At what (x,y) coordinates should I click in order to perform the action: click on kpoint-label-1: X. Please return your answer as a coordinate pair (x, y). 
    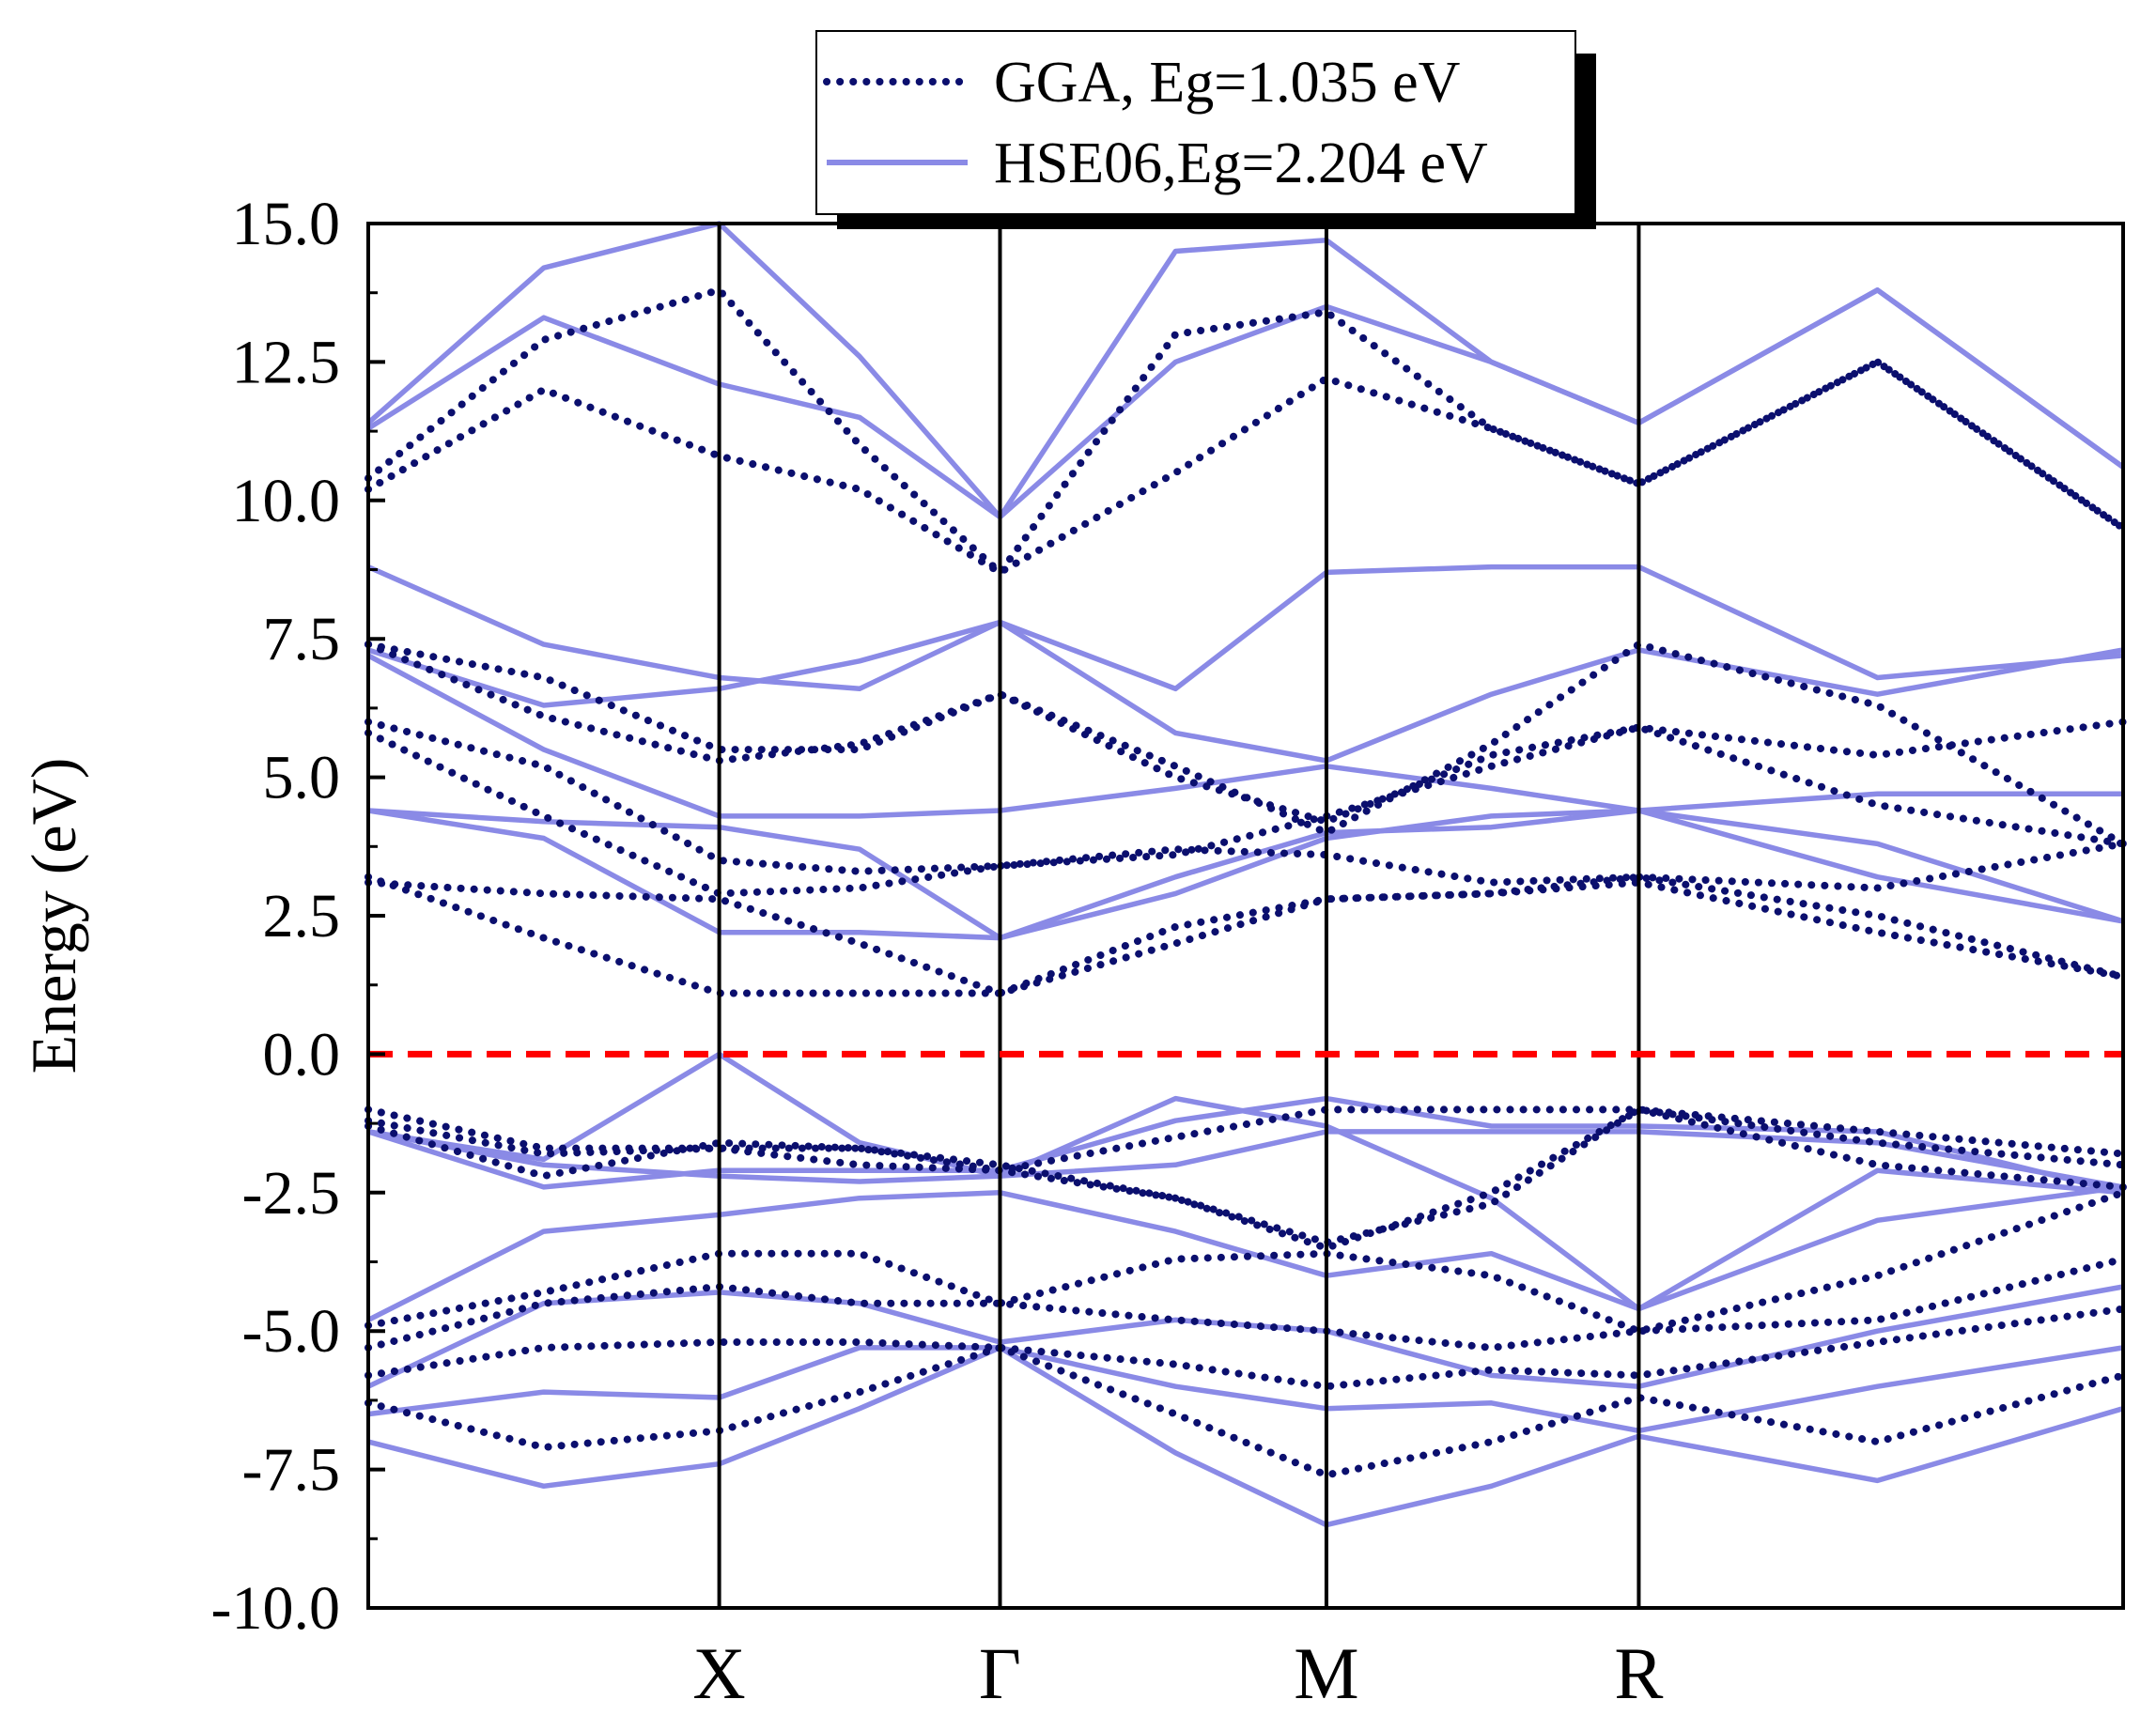
    Looking at the image, I should click on (719, 1673).